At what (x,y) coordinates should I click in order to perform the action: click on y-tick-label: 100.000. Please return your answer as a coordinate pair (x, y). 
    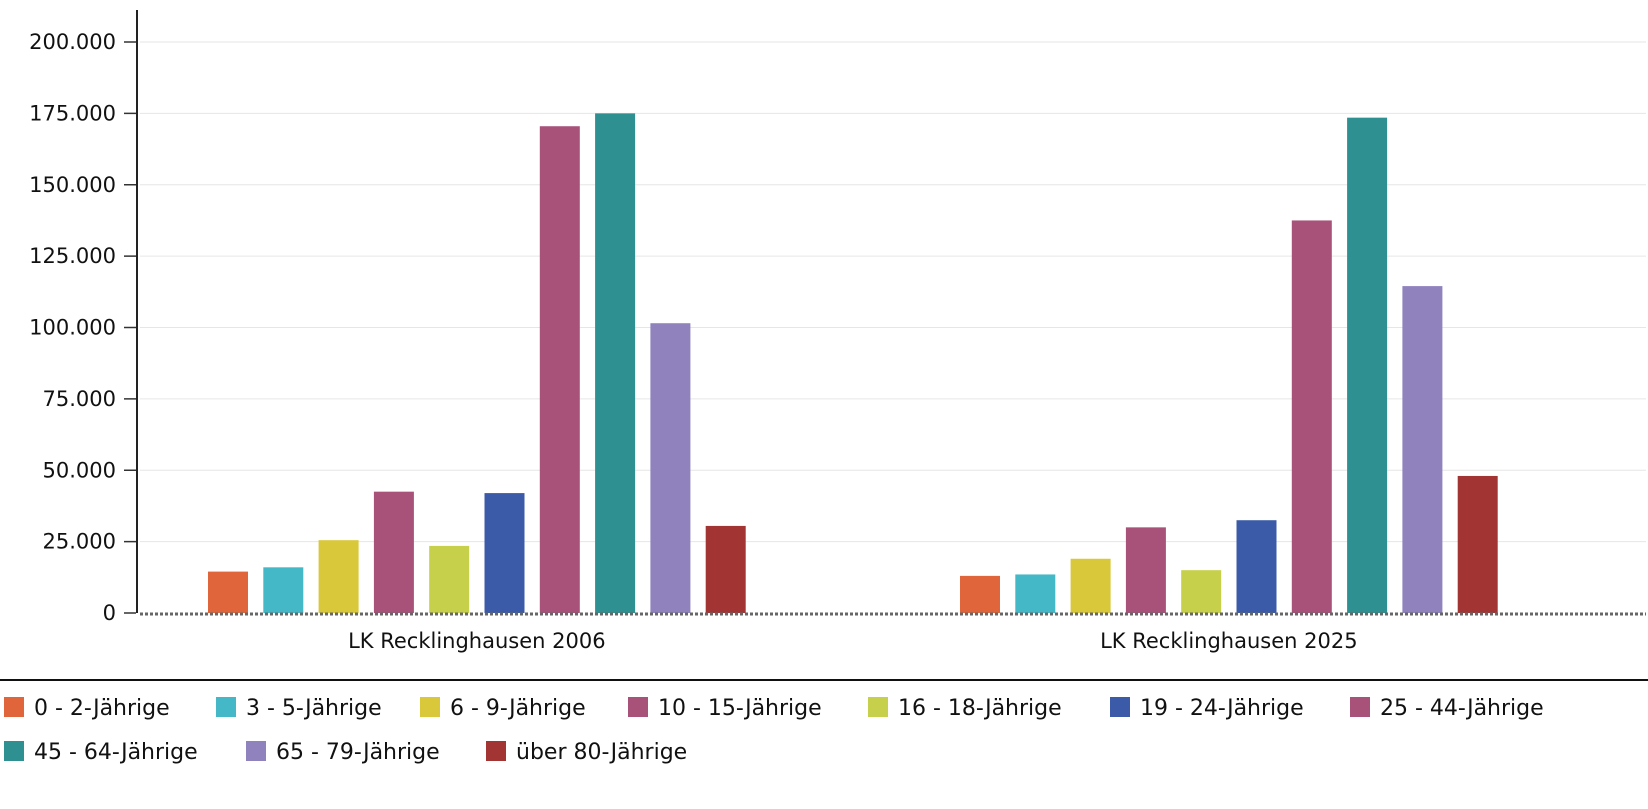
    Looking at the image, I should click on (72, 328).